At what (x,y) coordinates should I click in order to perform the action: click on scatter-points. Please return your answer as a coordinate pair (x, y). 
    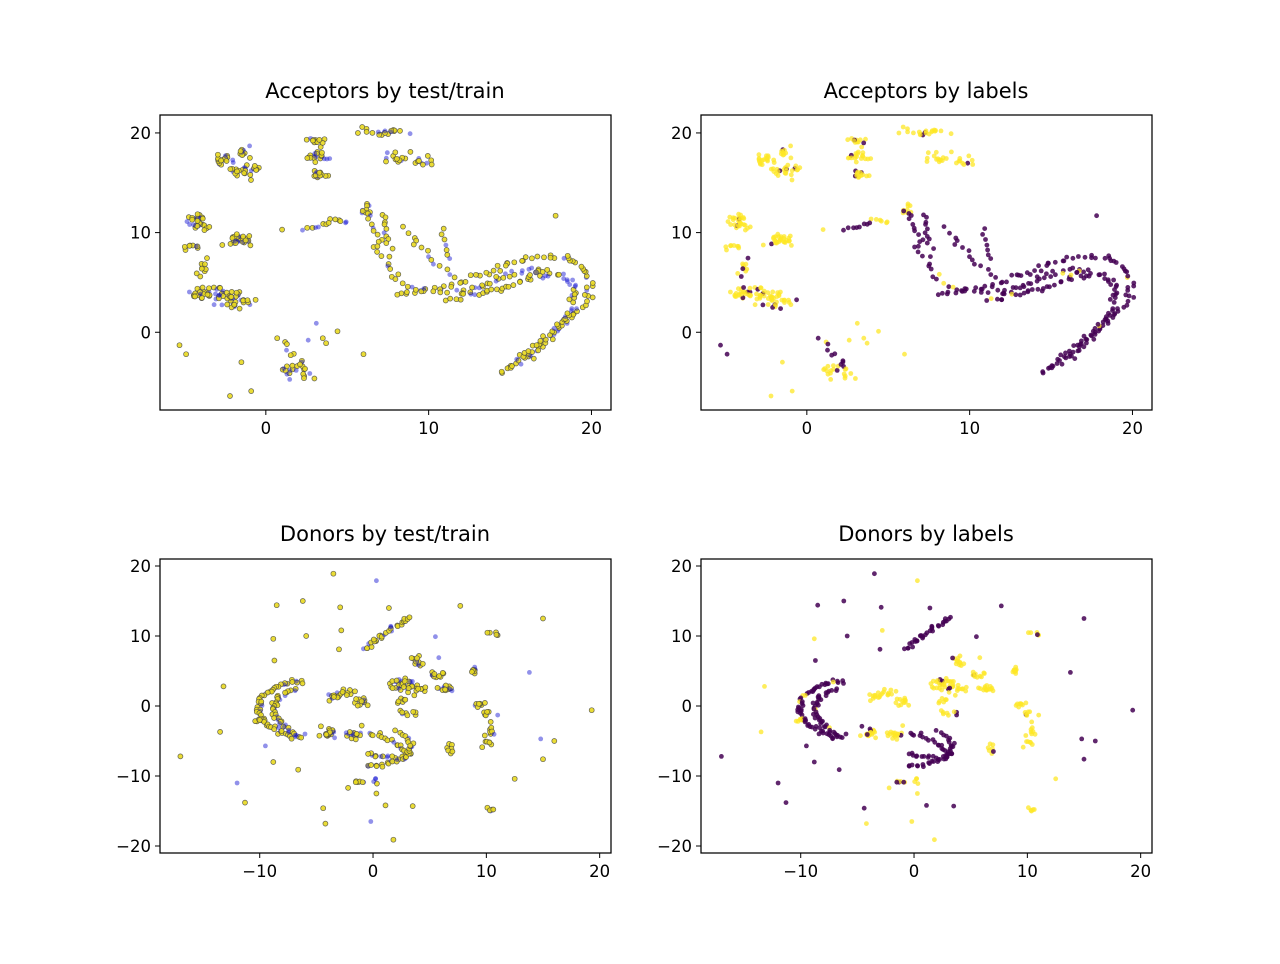
    Looking at the image, I should click on (386, 261).